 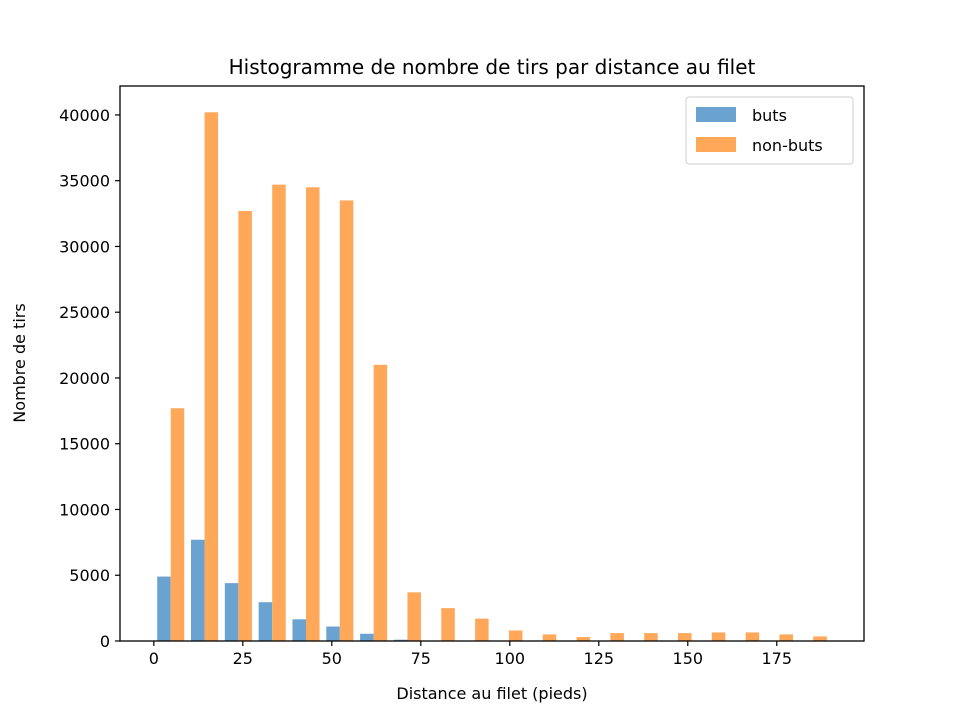 I want to click on y-axis-ticks: 0 5000 10000 15000 20000 25000 30000 35000 40000, so click(x=89, y=378).